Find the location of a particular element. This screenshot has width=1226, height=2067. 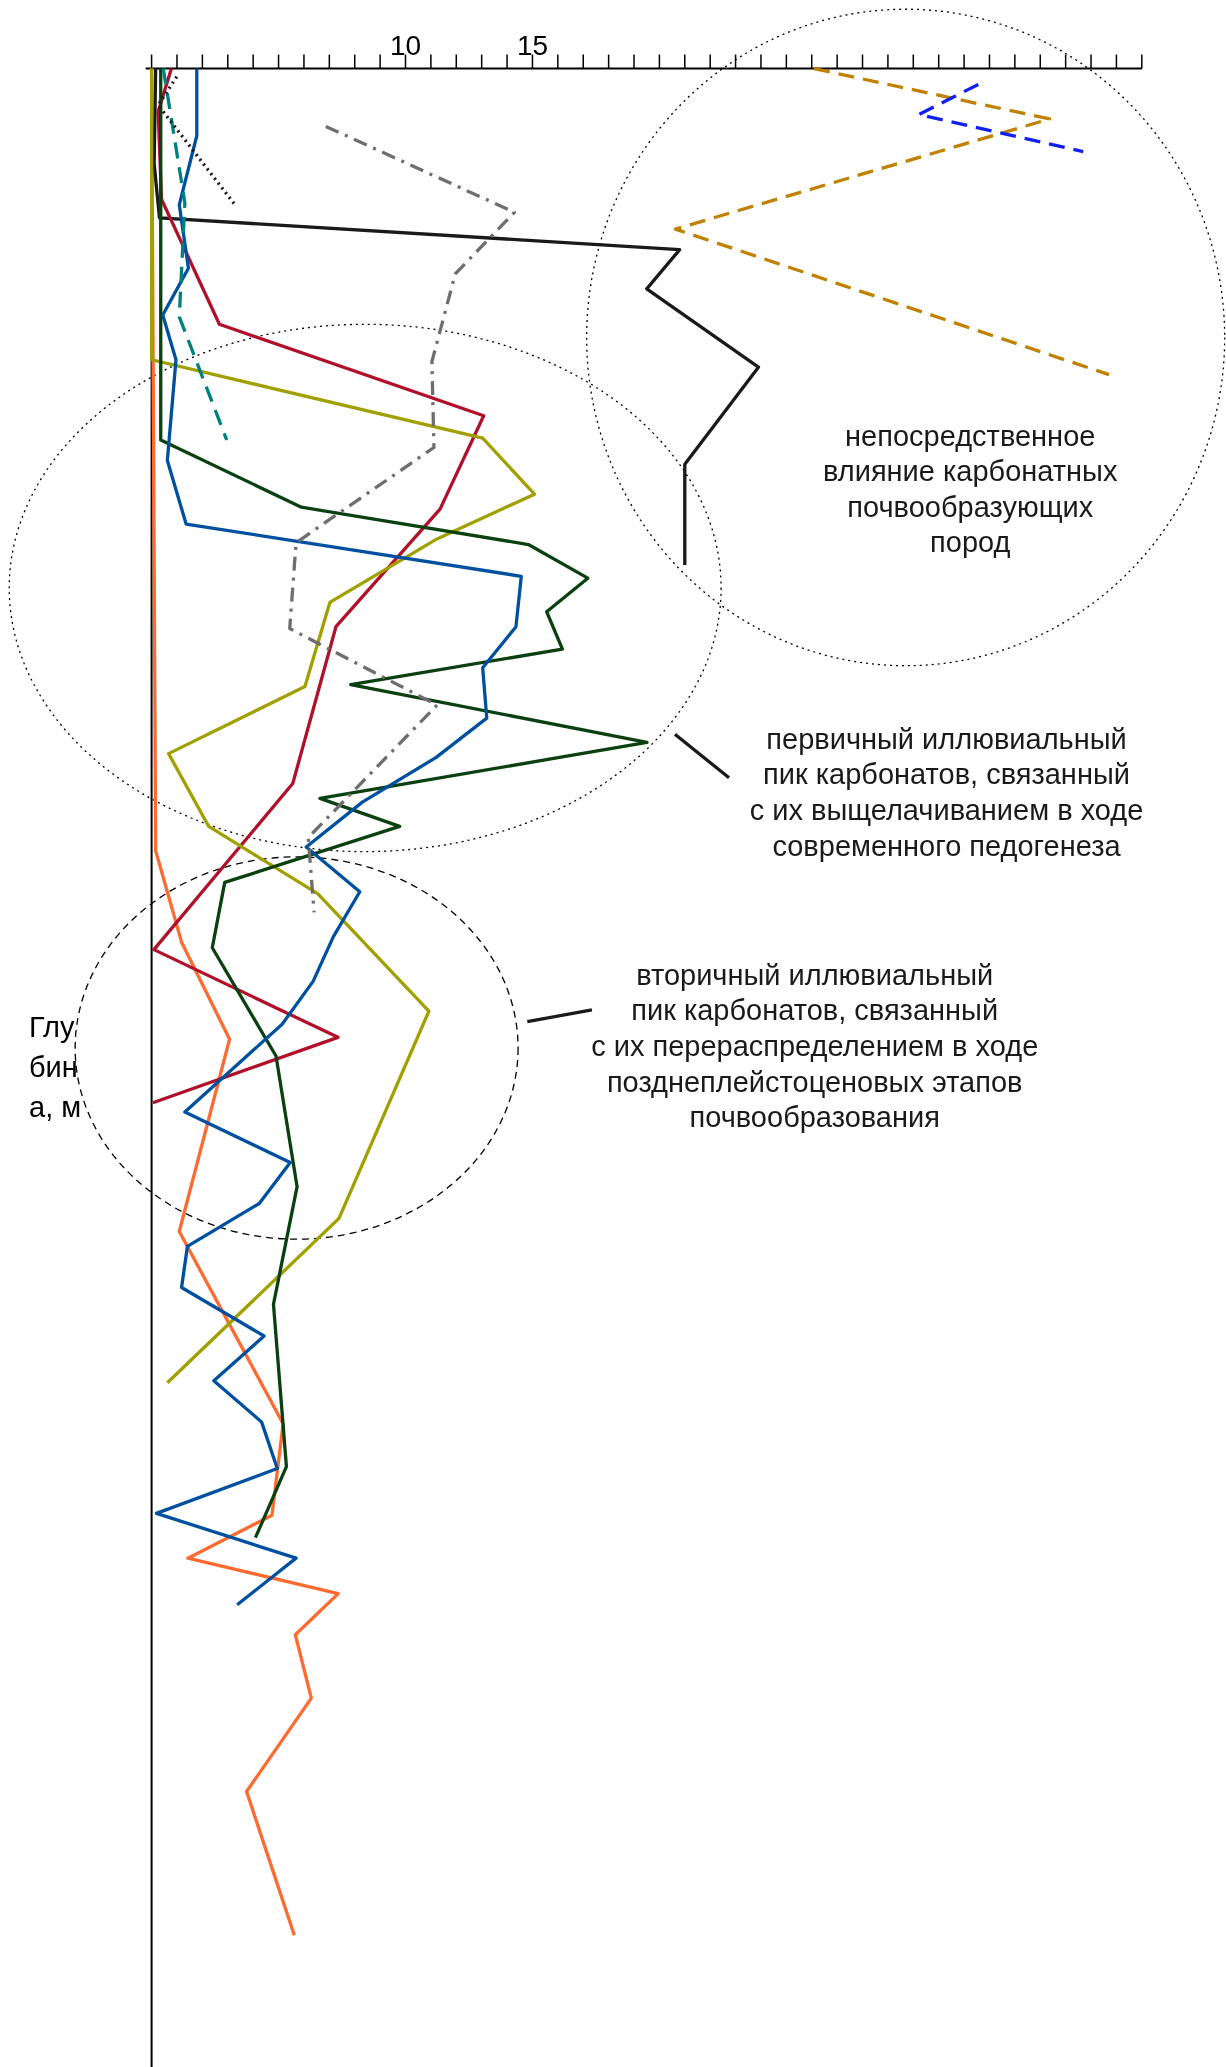

annotation: вторичный иллювиальный пик карбонатов, связанный с их перераспределением в ходе позднеплейстоценовых этапов почвообразования is located at coordinates (815, 1046).